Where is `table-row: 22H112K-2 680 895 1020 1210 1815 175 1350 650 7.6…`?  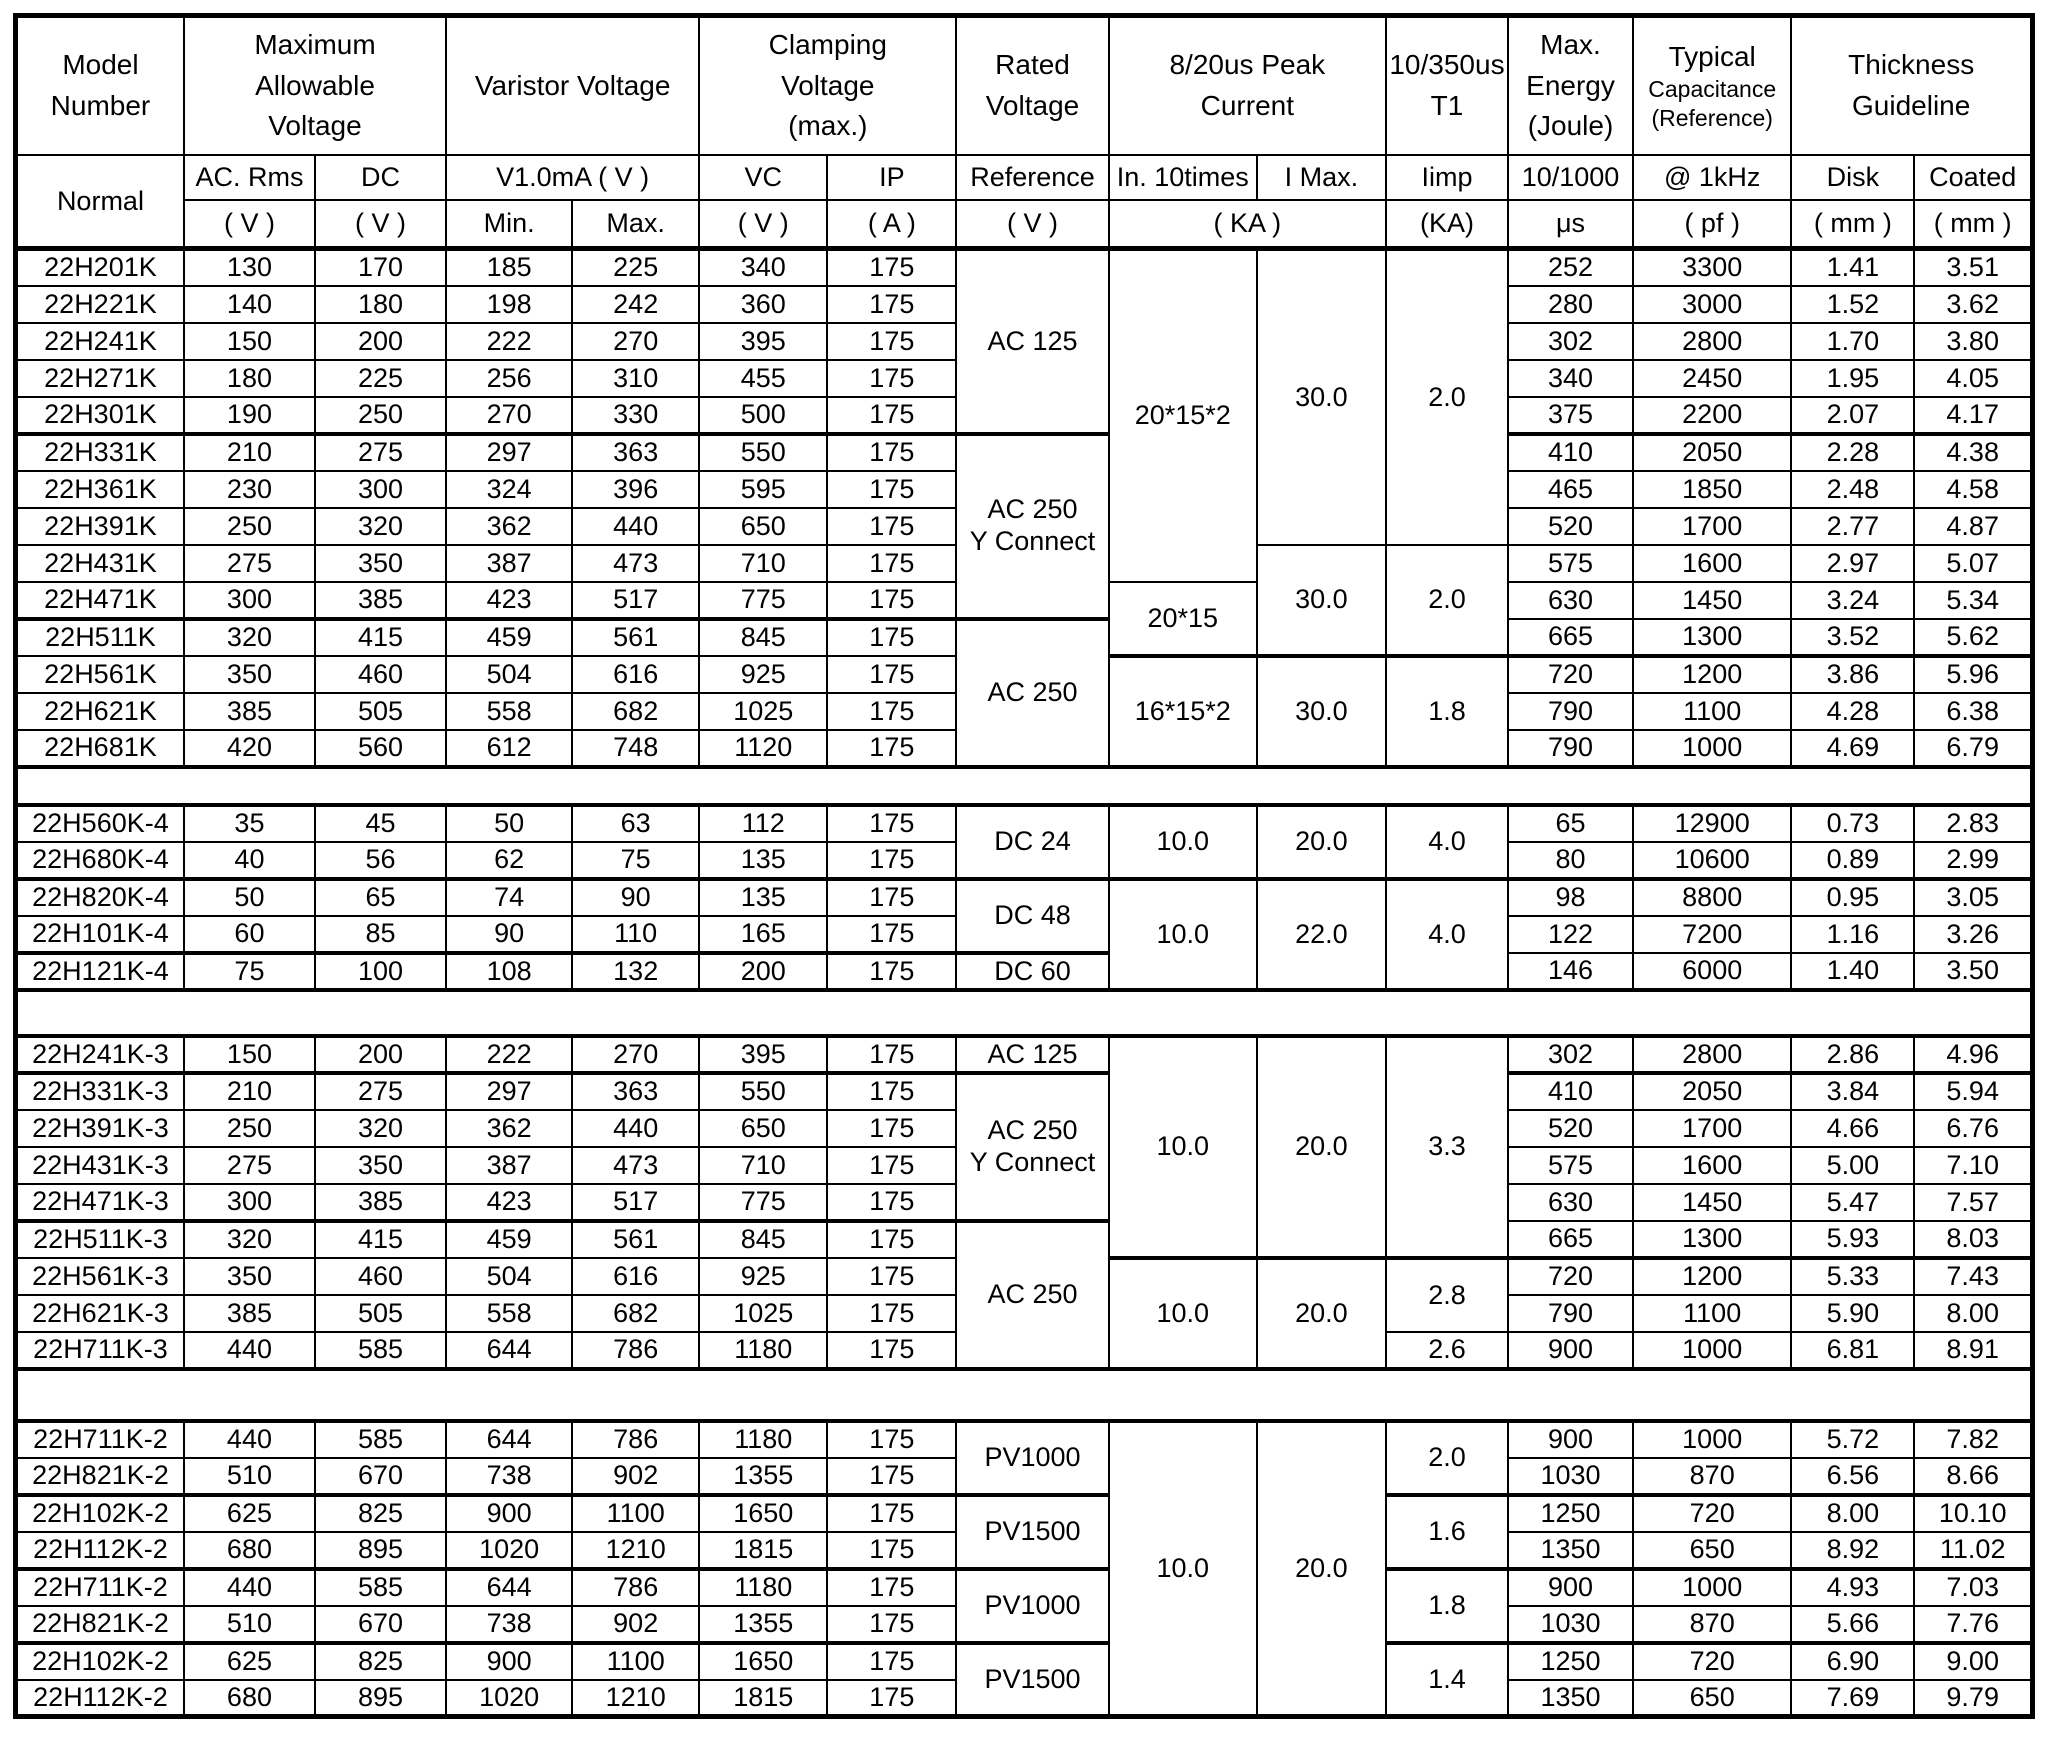
table-row: 22H112K-2 680 895 1020 1210 1815 175 1350 650 7.6… is located at coordinates (1024, 1698).